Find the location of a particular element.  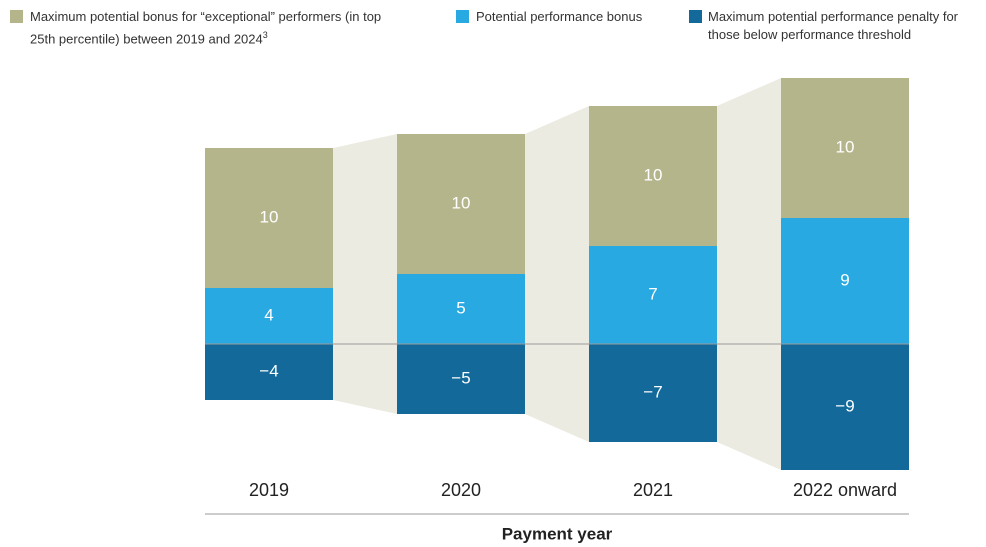

legend-text: Potential performance bonus is located at coordinates (559, 16).